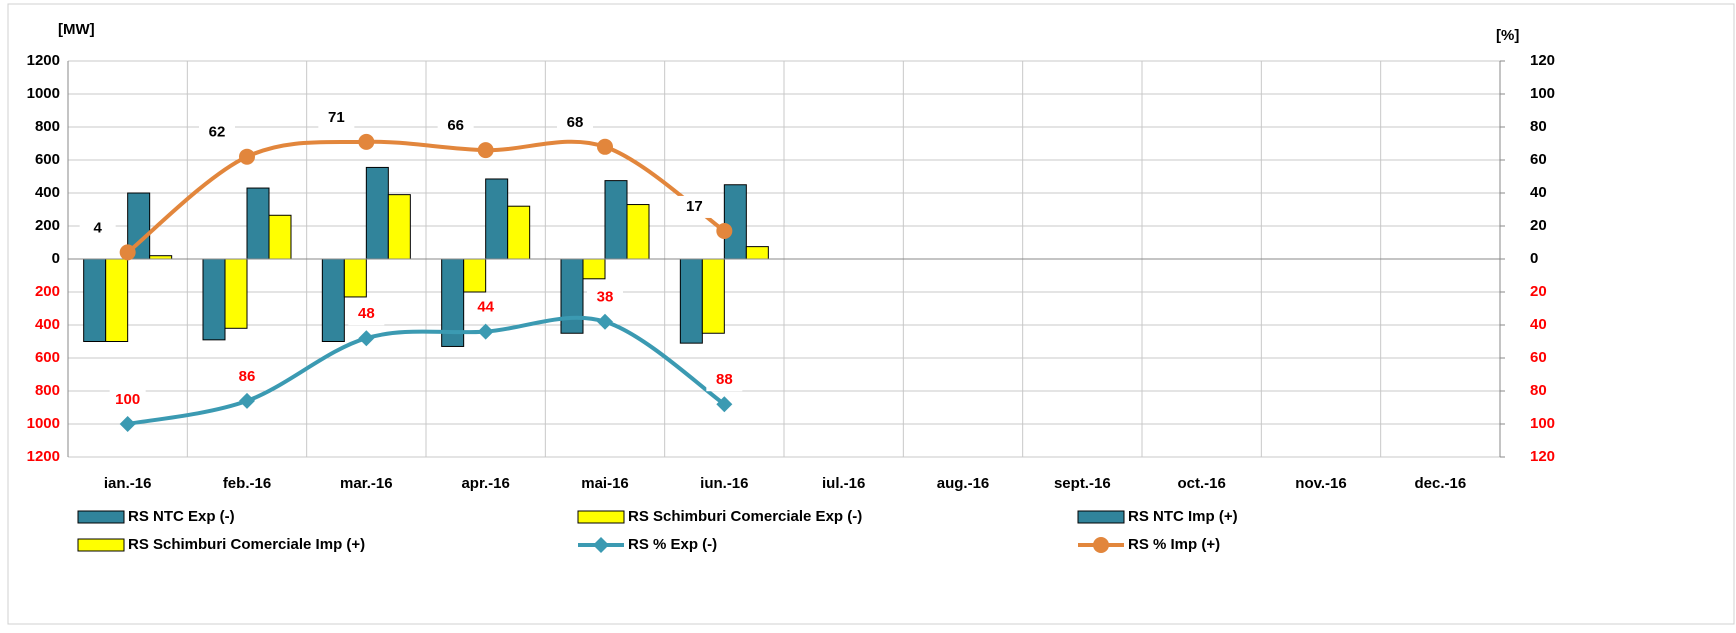  I want to click on data-label: 100, so click(127, 399).